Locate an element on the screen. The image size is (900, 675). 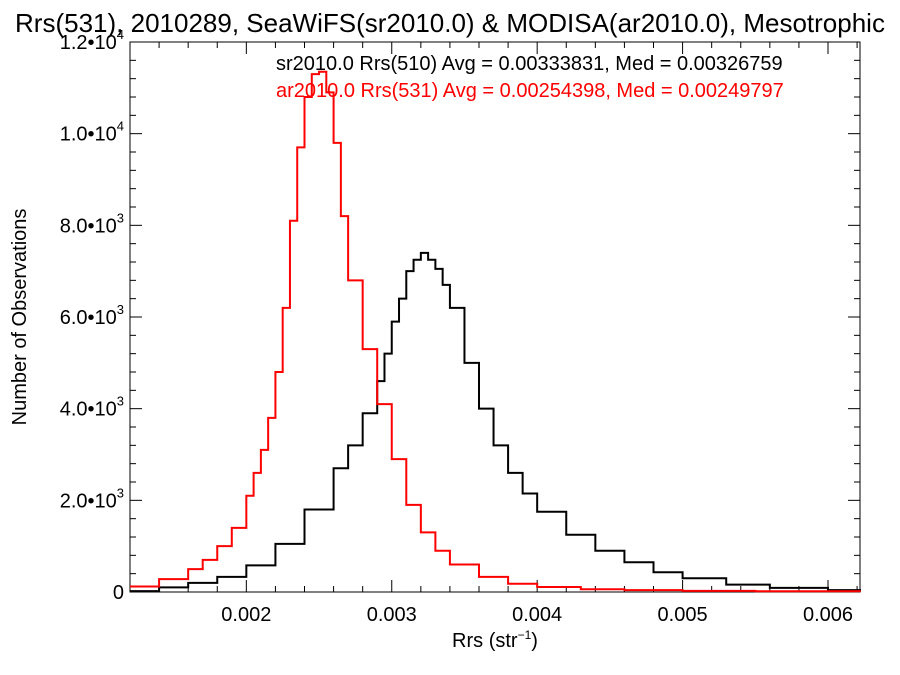
x-axis-label-main: Rrs (str is located at coordinates (485, 641).